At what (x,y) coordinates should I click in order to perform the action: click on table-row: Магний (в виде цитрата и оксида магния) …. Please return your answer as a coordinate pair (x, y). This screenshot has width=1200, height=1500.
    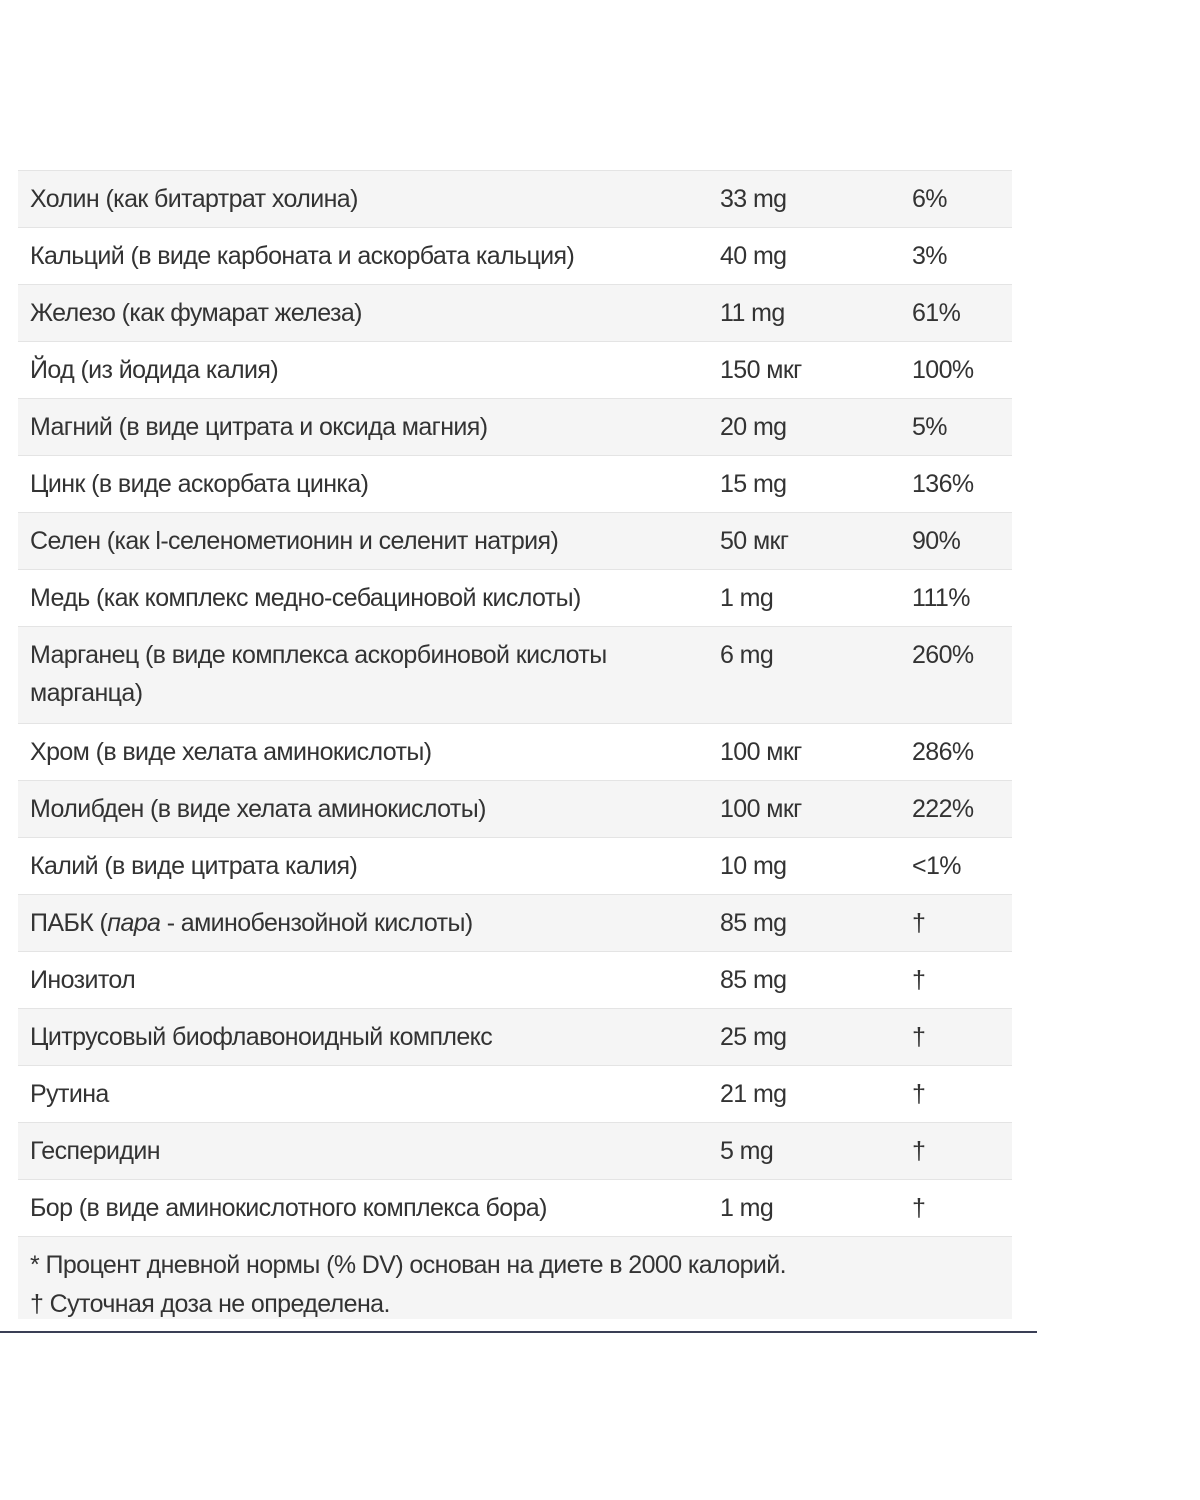
    Looking at the image, I should click on (515, 427).